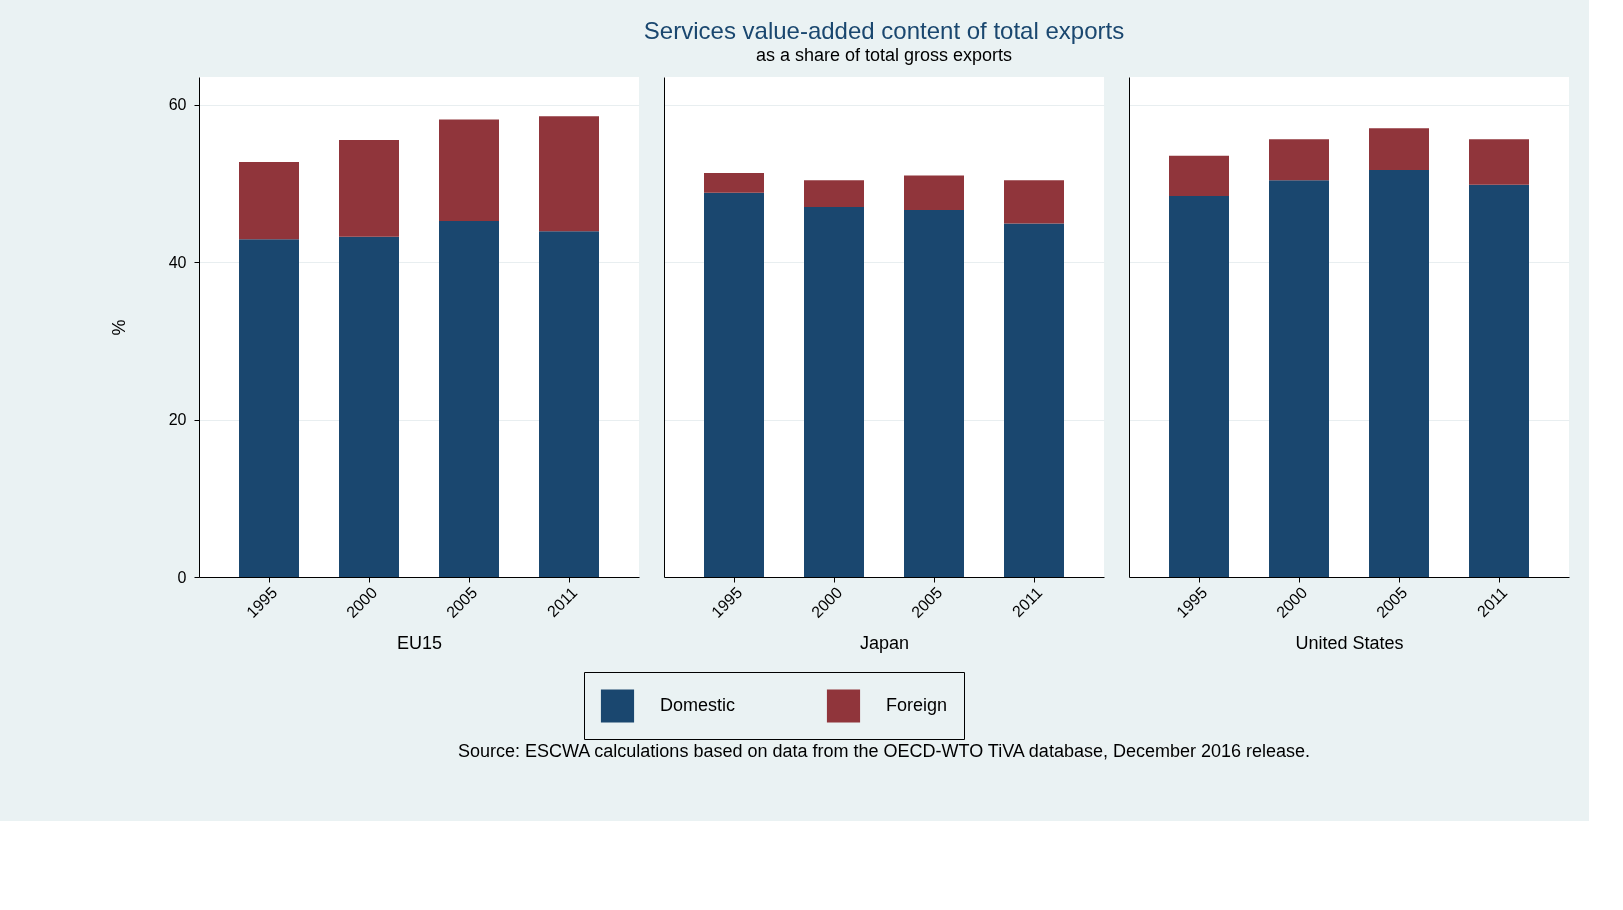 This screenshot has width=1623, height=910. What do you see at coordinates (419, 642) in the screenshot?
I see `x-axis-title: EU15` at bounding box center [419, 642].